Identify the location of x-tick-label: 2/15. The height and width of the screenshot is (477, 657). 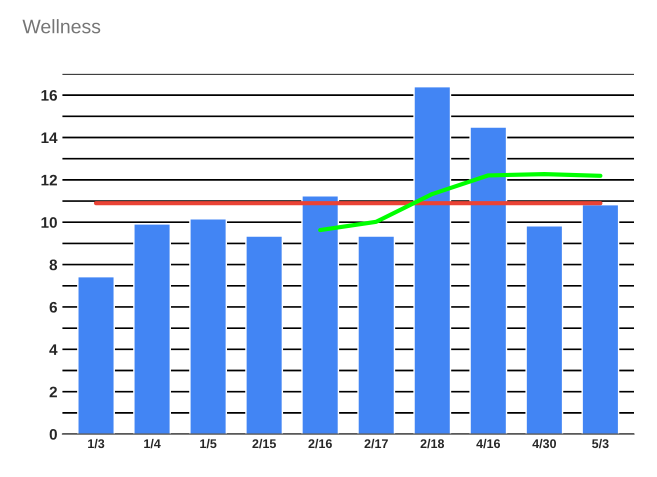
(264, 443).